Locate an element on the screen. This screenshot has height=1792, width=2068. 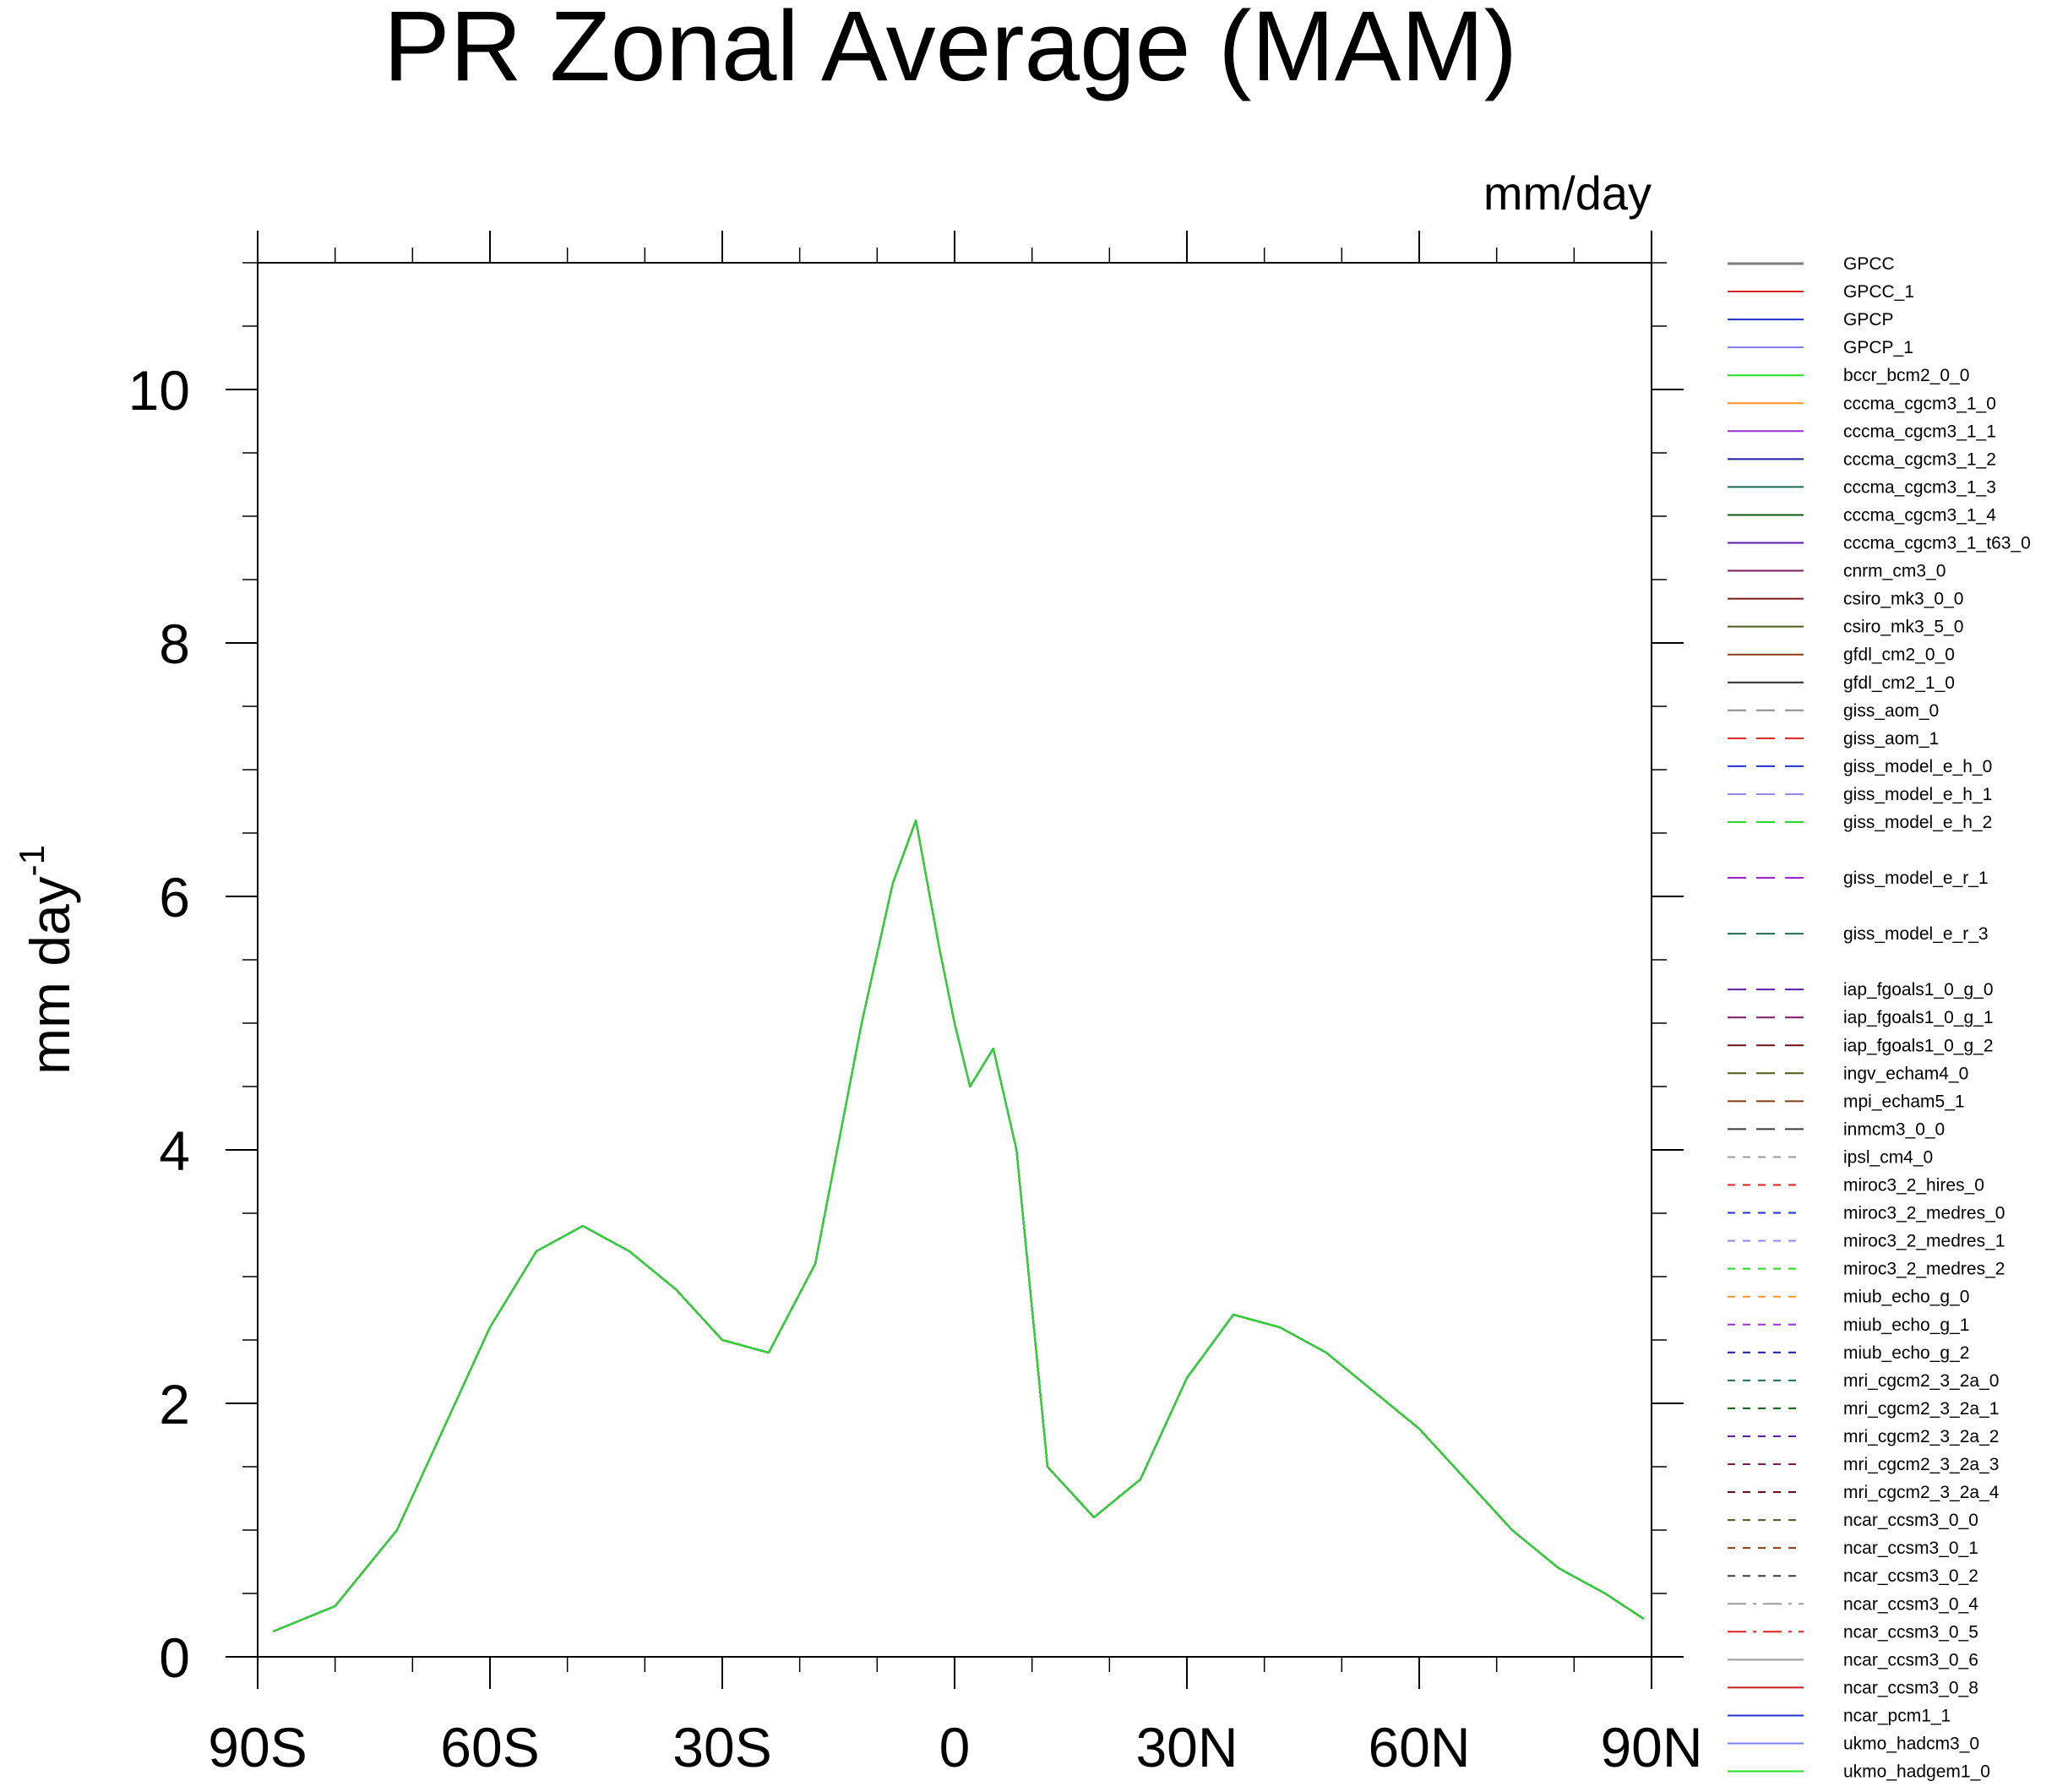
legend-label: miroc3_2_medres_1 is located at coordinates (1924, 1241).